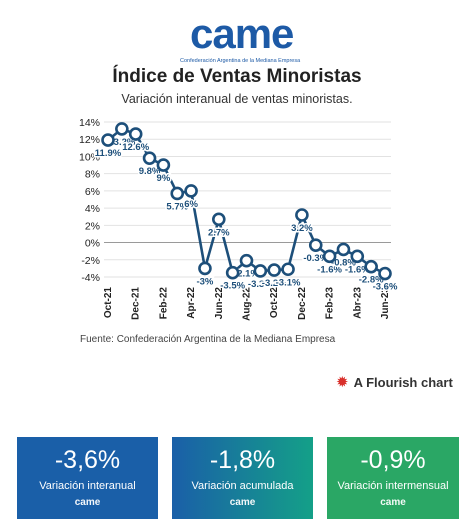 Image resolution: width=474 pixels, height=519 pixels. What do you see at coordinates (204, 281) in the screenshot?
I see `data-label: -3%` at bounding box center [204, 281].